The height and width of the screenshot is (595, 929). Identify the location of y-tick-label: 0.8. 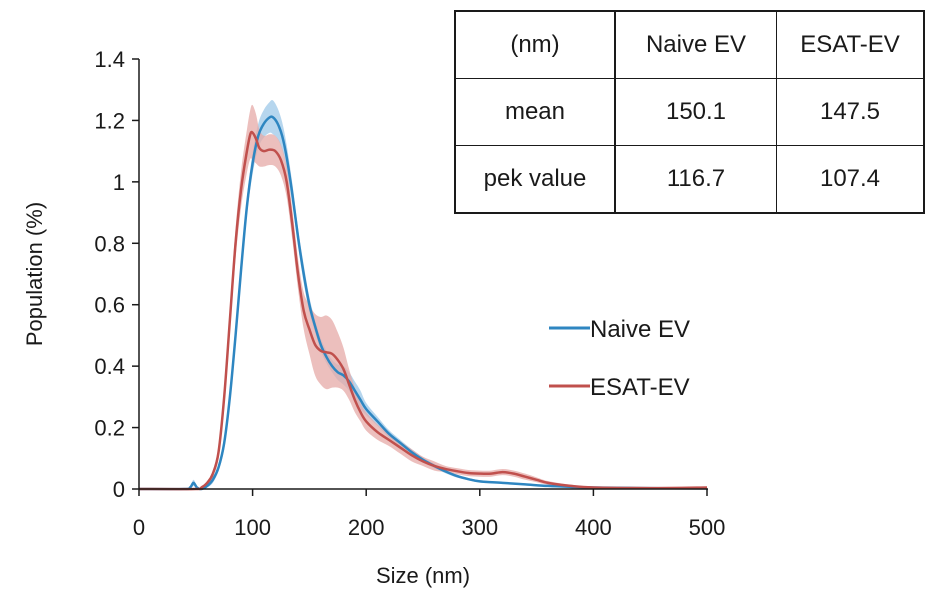
(109, 243).